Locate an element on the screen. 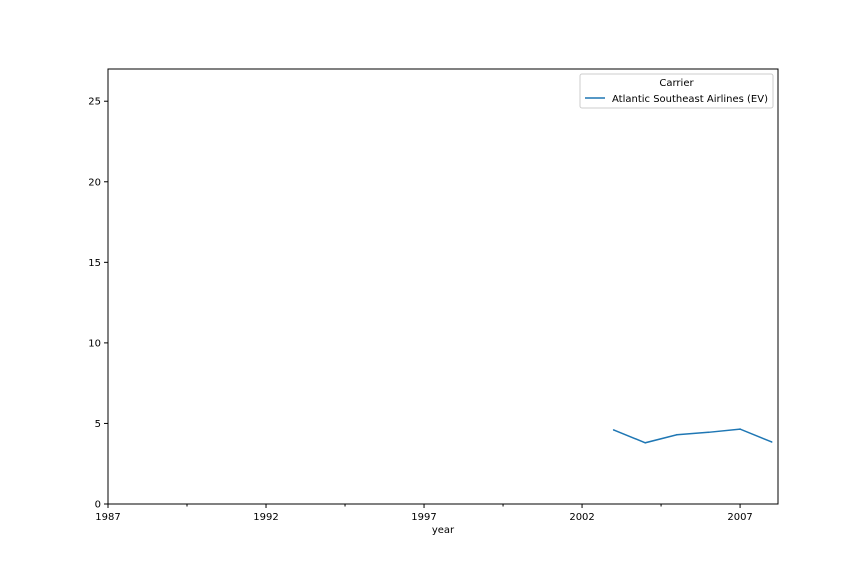  x-tick-label: 1992 is located at coordinates (265, 517).